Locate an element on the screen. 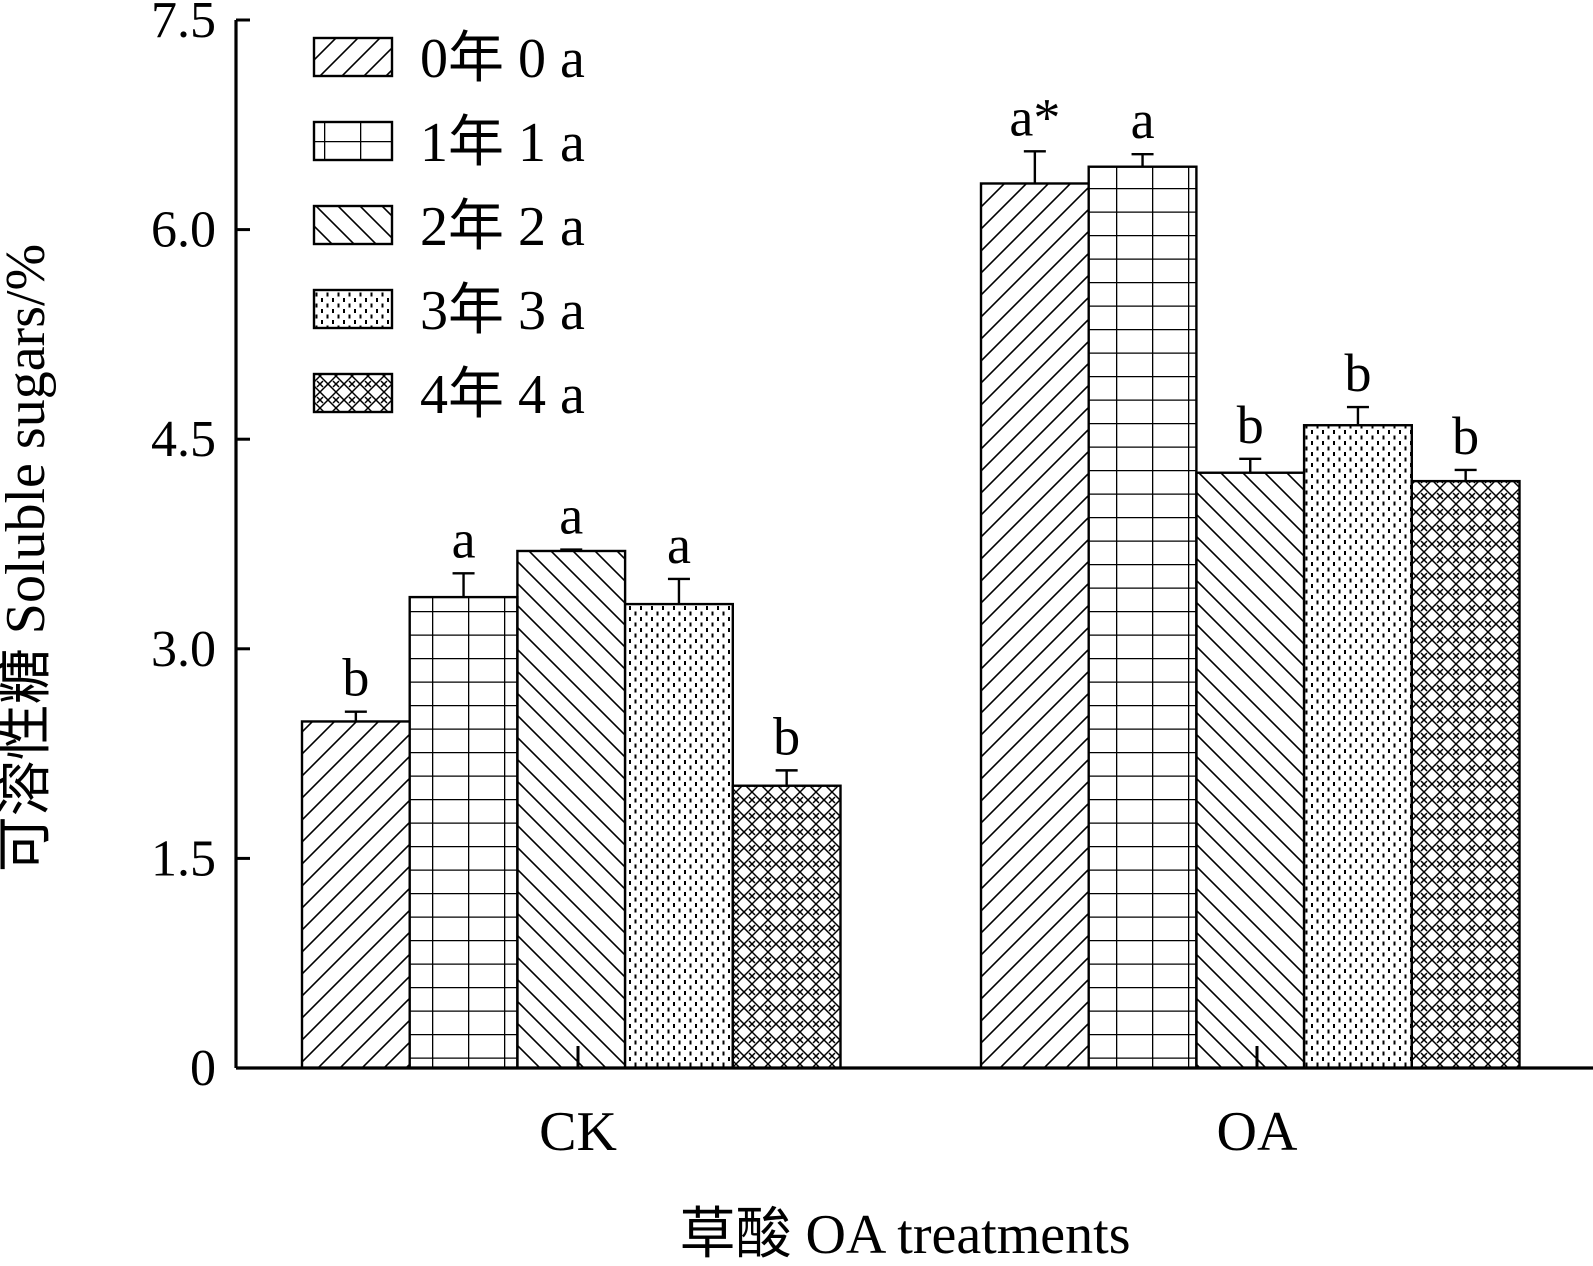 The height and width of the screenshot is (1266, 1593). y-tick-label: 6.0 is located at coordinates (183, 230).